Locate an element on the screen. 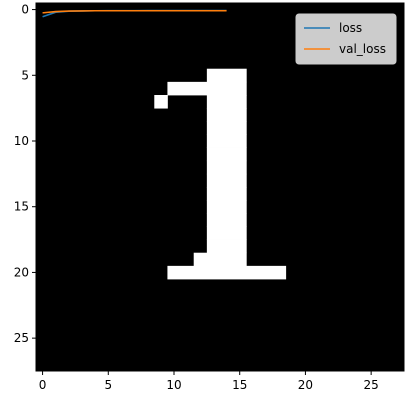  x-tick-label: 10 is located at coordinates (173, 385).